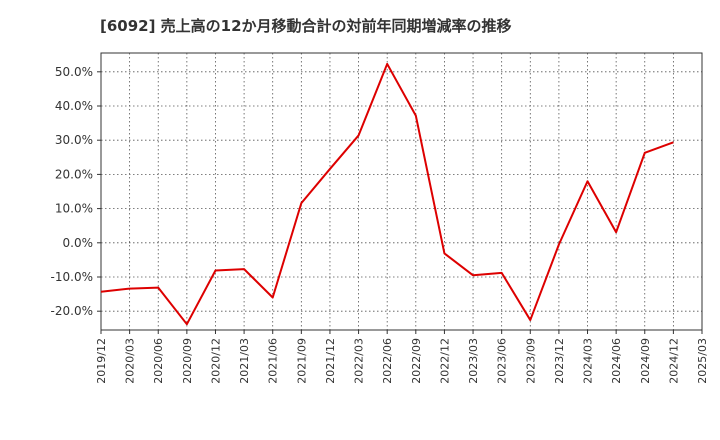 This screenshot has width=720, height=440. I want to click on x-tick-label: 2022/03, so click(359, 361).